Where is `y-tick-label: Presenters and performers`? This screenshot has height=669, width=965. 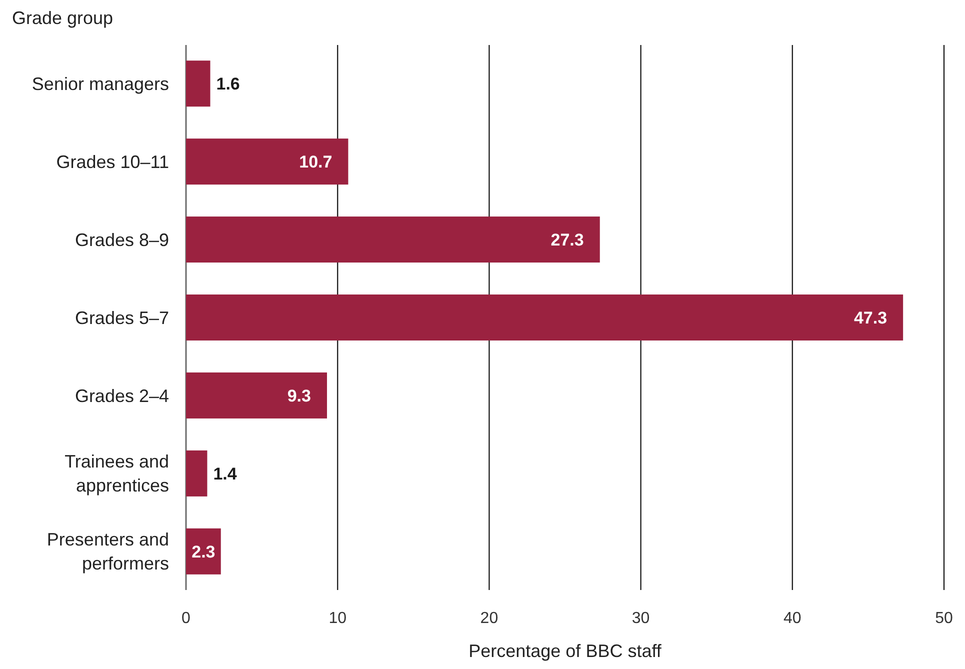 y-tick-label: Presenters and performers is located at coordinates (107, 552).